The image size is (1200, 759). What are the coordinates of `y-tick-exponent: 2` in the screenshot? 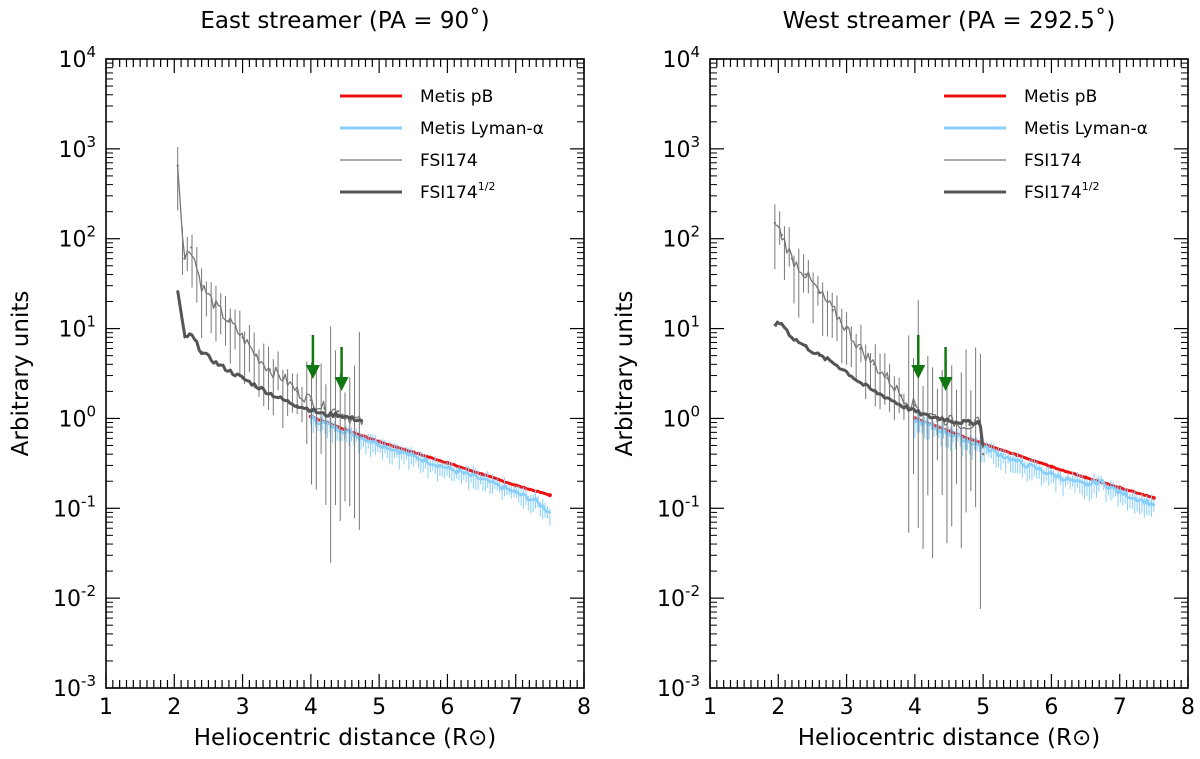 It's located at (91, 232).